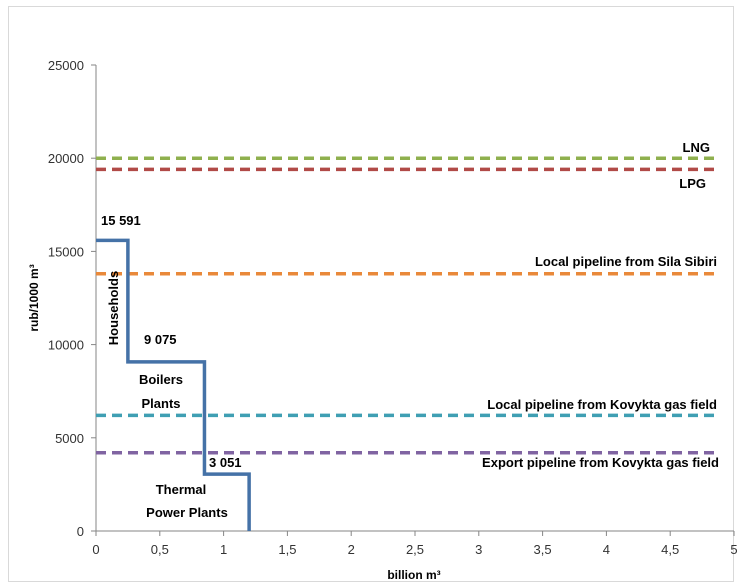 The image size is (737, 586). What do you see at coordinates (160, 339) in the screenshot?
I see `value-label-boilers: 9 075` at bounding box center [160, 339].